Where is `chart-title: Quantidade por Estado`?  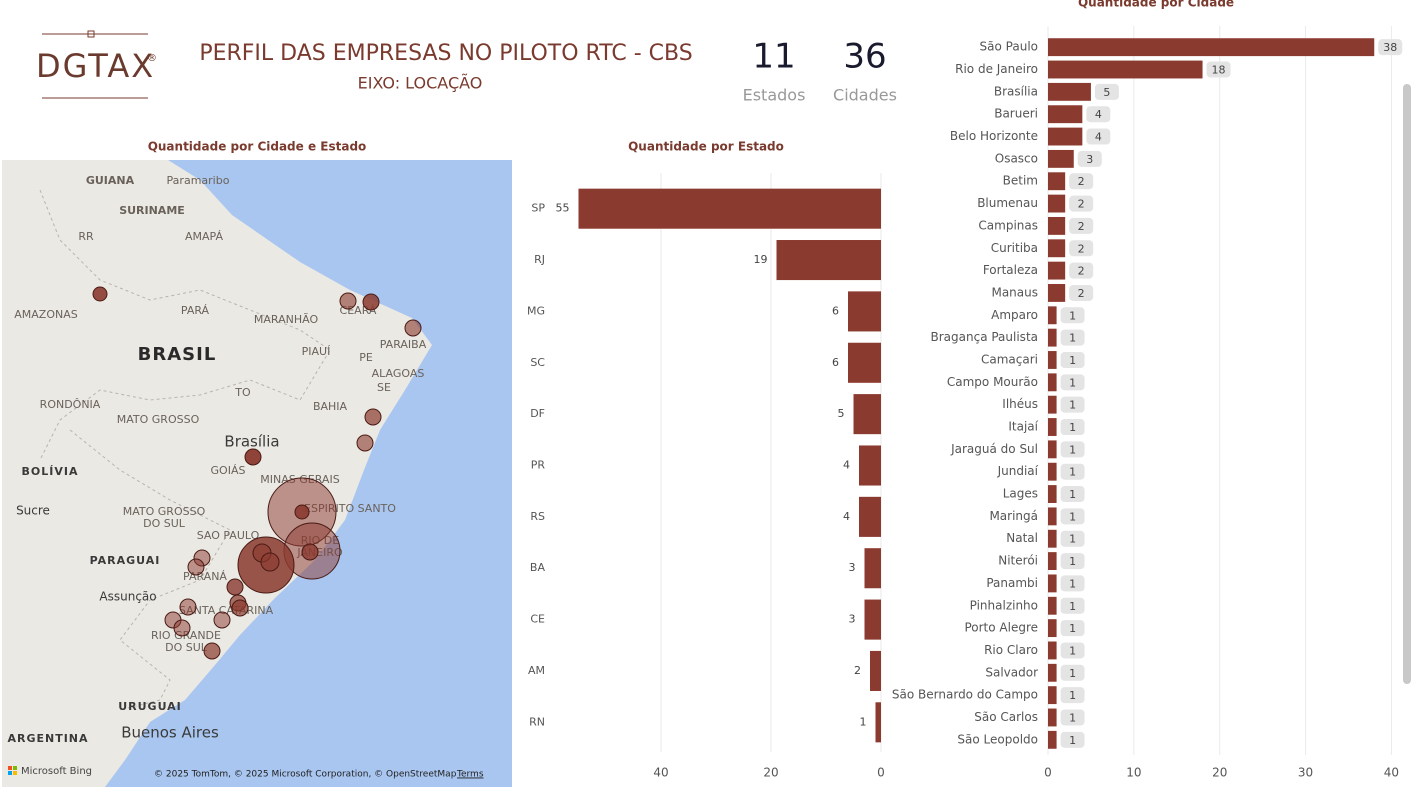
chart-title: Quantidade por Estado is located at coordinates (706, 147).